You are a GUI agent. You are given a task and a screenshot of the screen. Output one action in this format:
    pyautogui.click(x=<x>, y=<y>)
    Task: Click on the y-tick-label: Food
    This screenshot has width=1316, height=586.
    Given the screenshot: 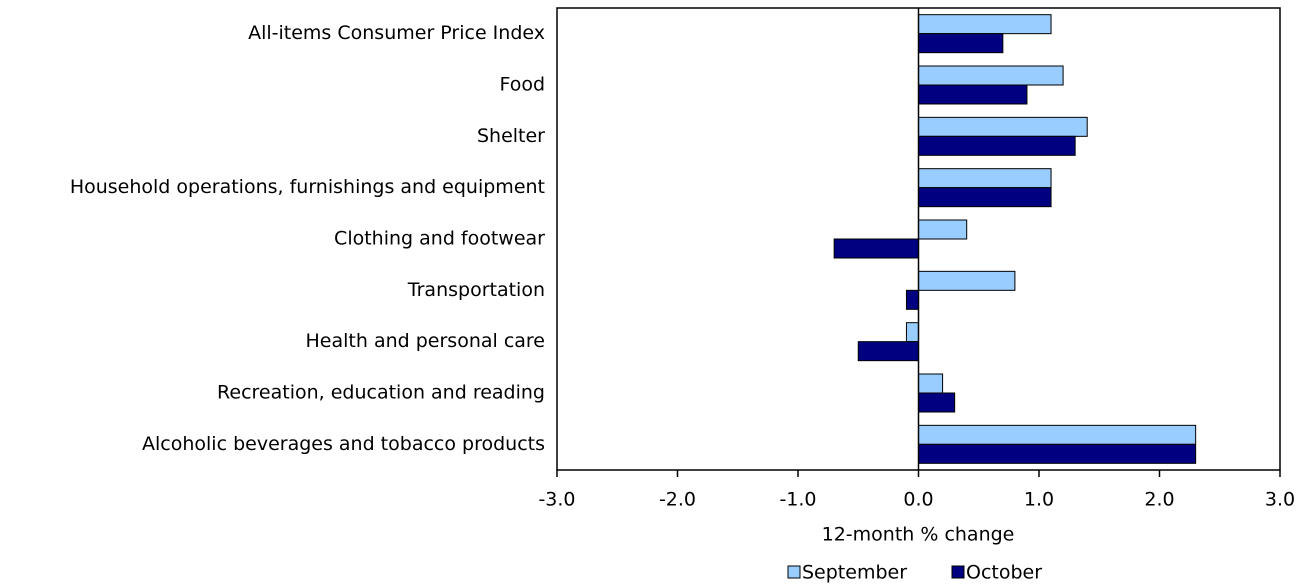 What is the action you would take?
    pyautogui.click(x=522, y=85)
    